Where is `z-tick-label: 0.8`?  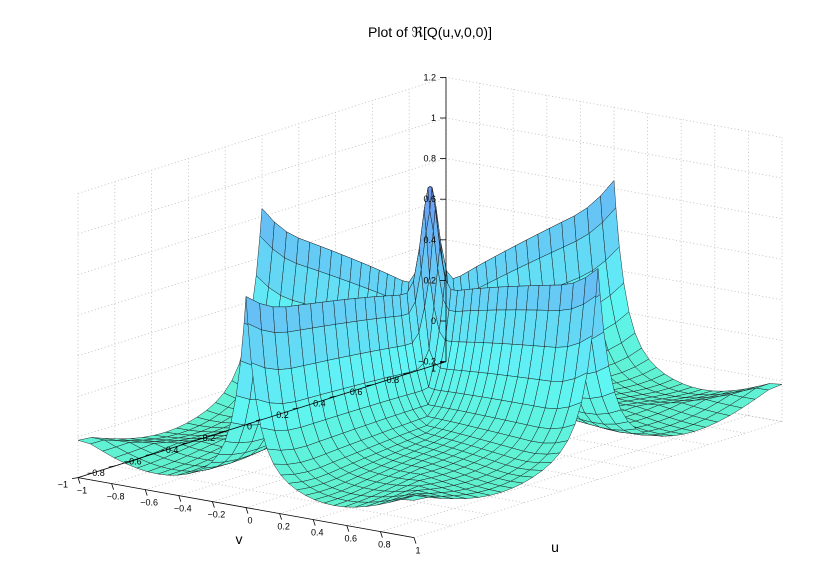 z-tick-label: 0.8 is located at coordinates (429, 159).